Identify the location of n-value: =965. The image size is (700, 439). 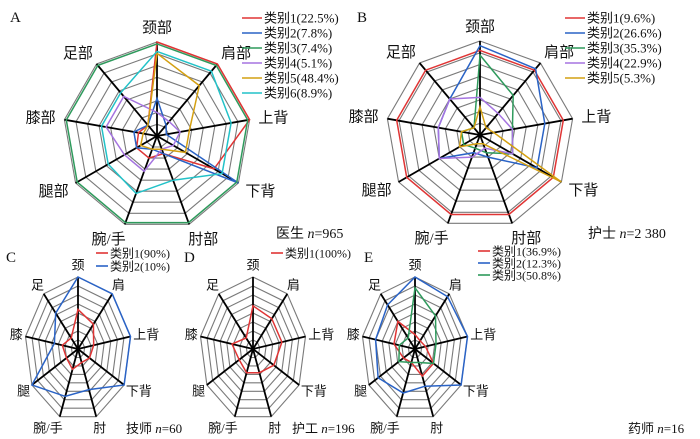
(329, 234).